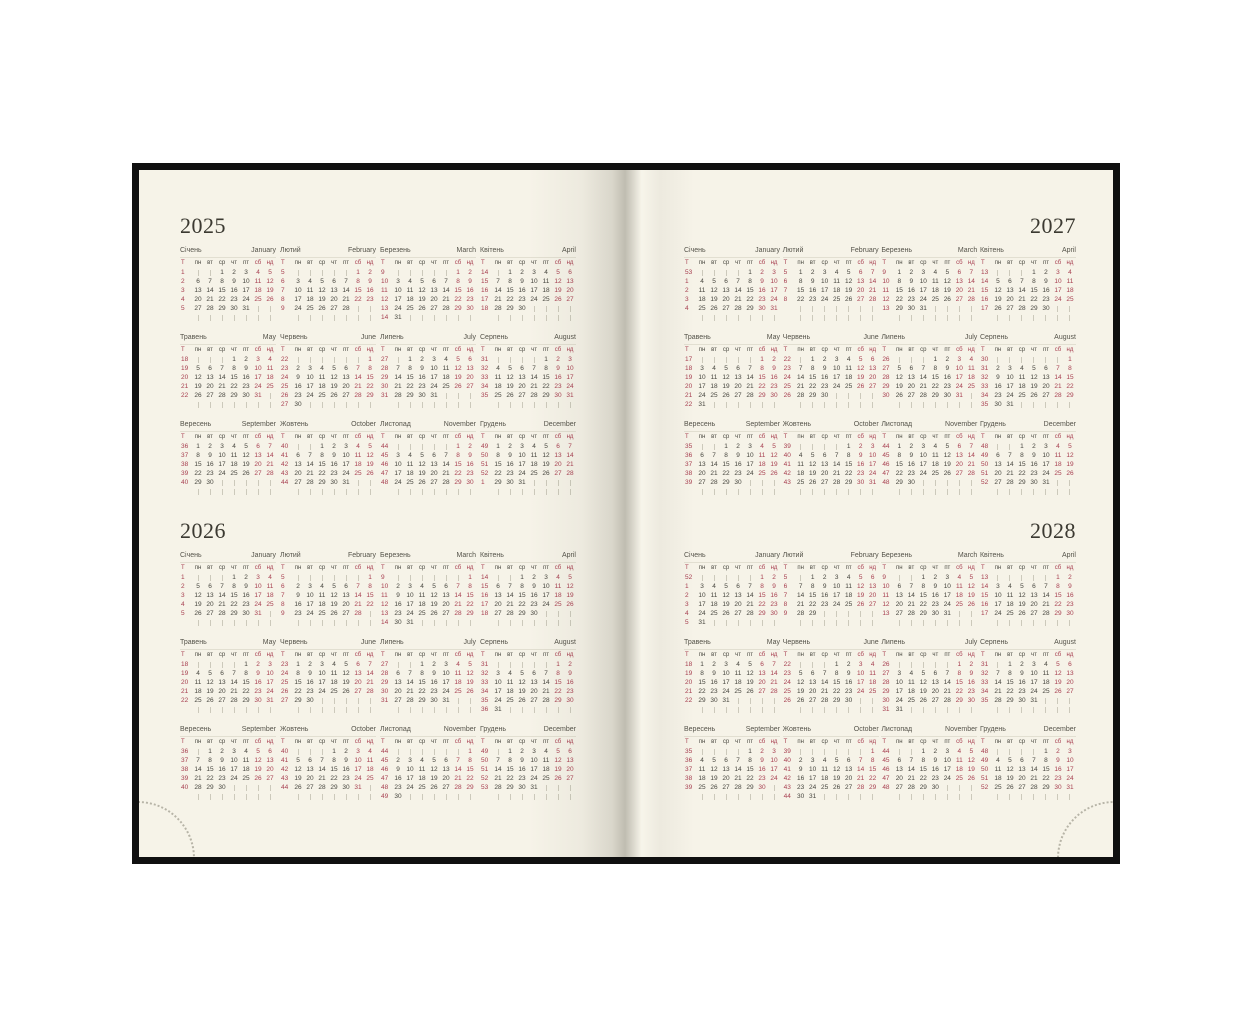  I want to click on day-cell: 2, so click(947, 359).